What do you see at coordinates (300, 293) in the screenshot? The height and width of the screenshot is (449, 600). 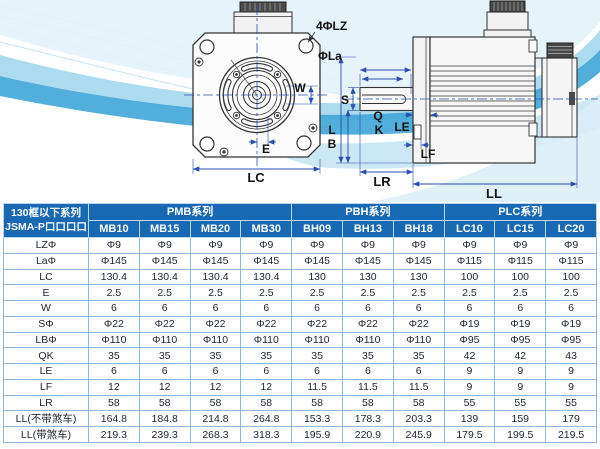 I see `table-row: E 2.5 2.5 2.5 2.5 2.5 2.5 2.5 2.5 2.5 2.5` at bounding box center [300, 293].